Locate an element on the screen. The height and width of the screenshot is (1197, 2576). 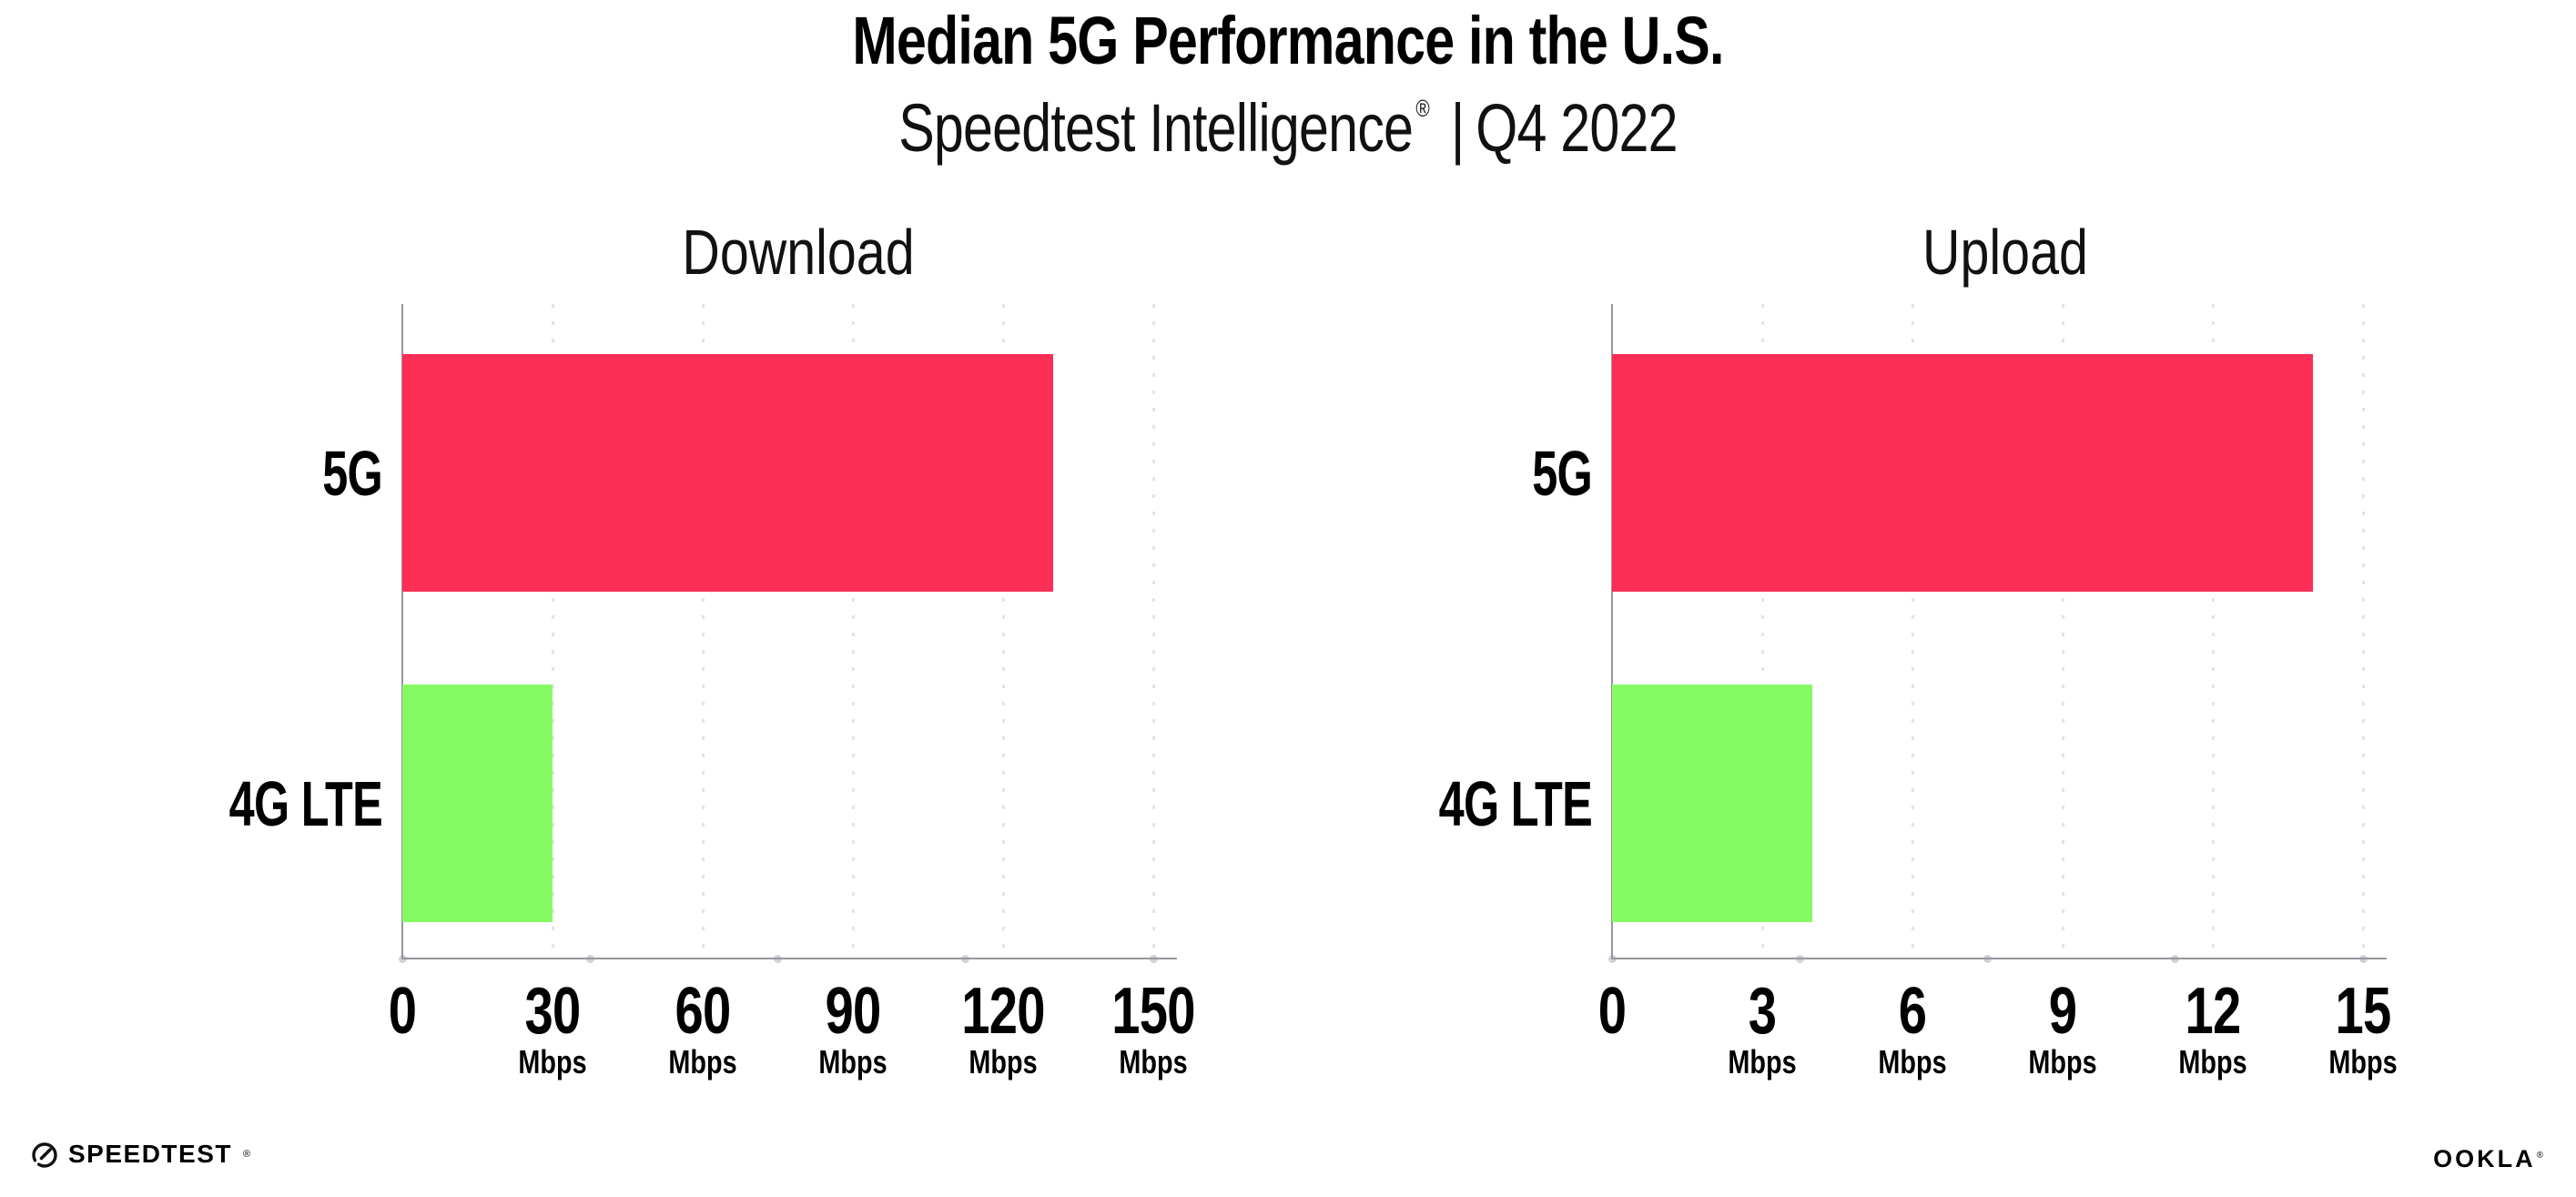
x-tick-unit-6: Mbps is located at coordinates (1912, 1062).